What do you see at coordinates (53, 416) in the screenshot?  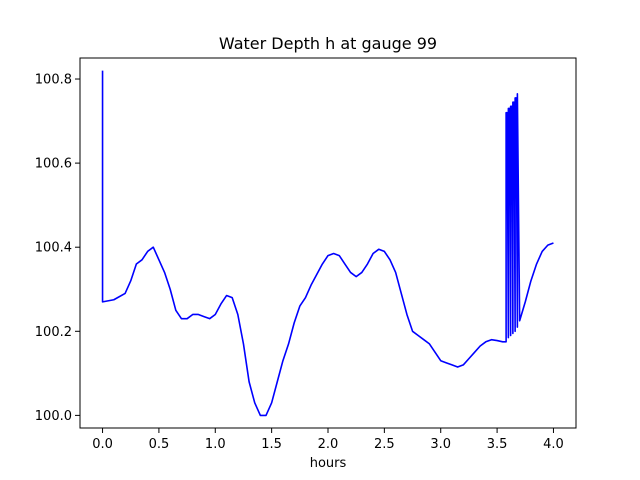 I see `y-tick-label: 100.0` at bounding box center [53, 416].